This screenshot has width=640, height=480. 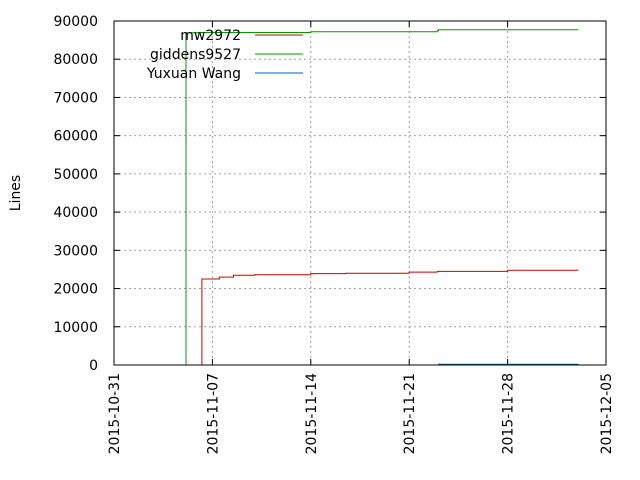 I want to click on y-tick-label: 90000, so click(x=75, y=22).